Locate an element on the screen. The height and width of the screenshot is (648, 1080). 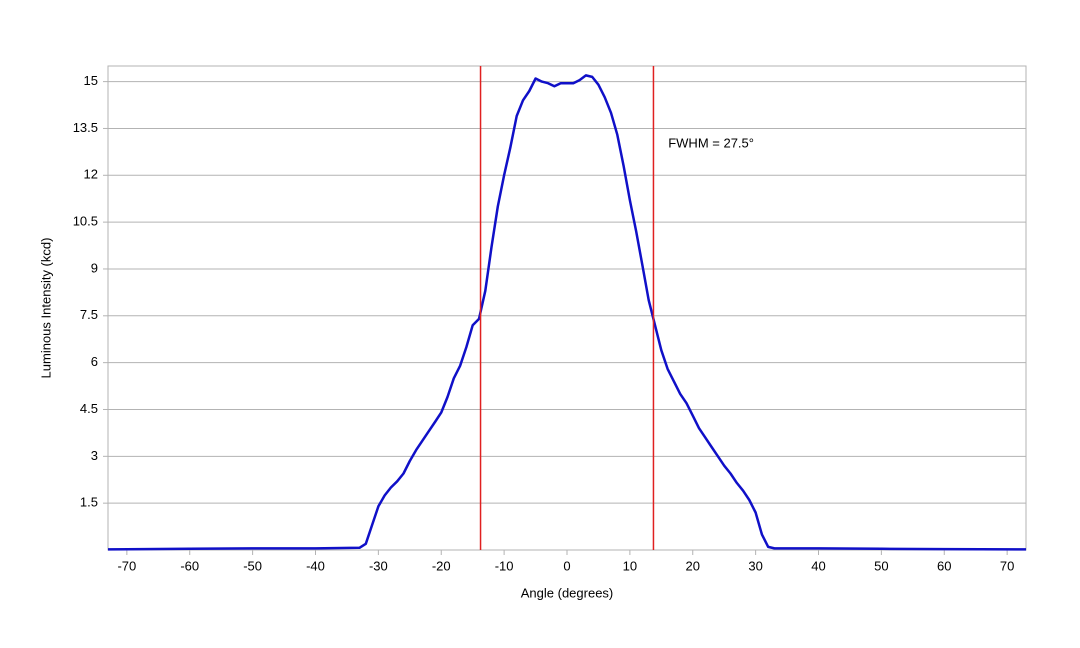
x-tick-label: -50 is located at coordinates (252, 565).